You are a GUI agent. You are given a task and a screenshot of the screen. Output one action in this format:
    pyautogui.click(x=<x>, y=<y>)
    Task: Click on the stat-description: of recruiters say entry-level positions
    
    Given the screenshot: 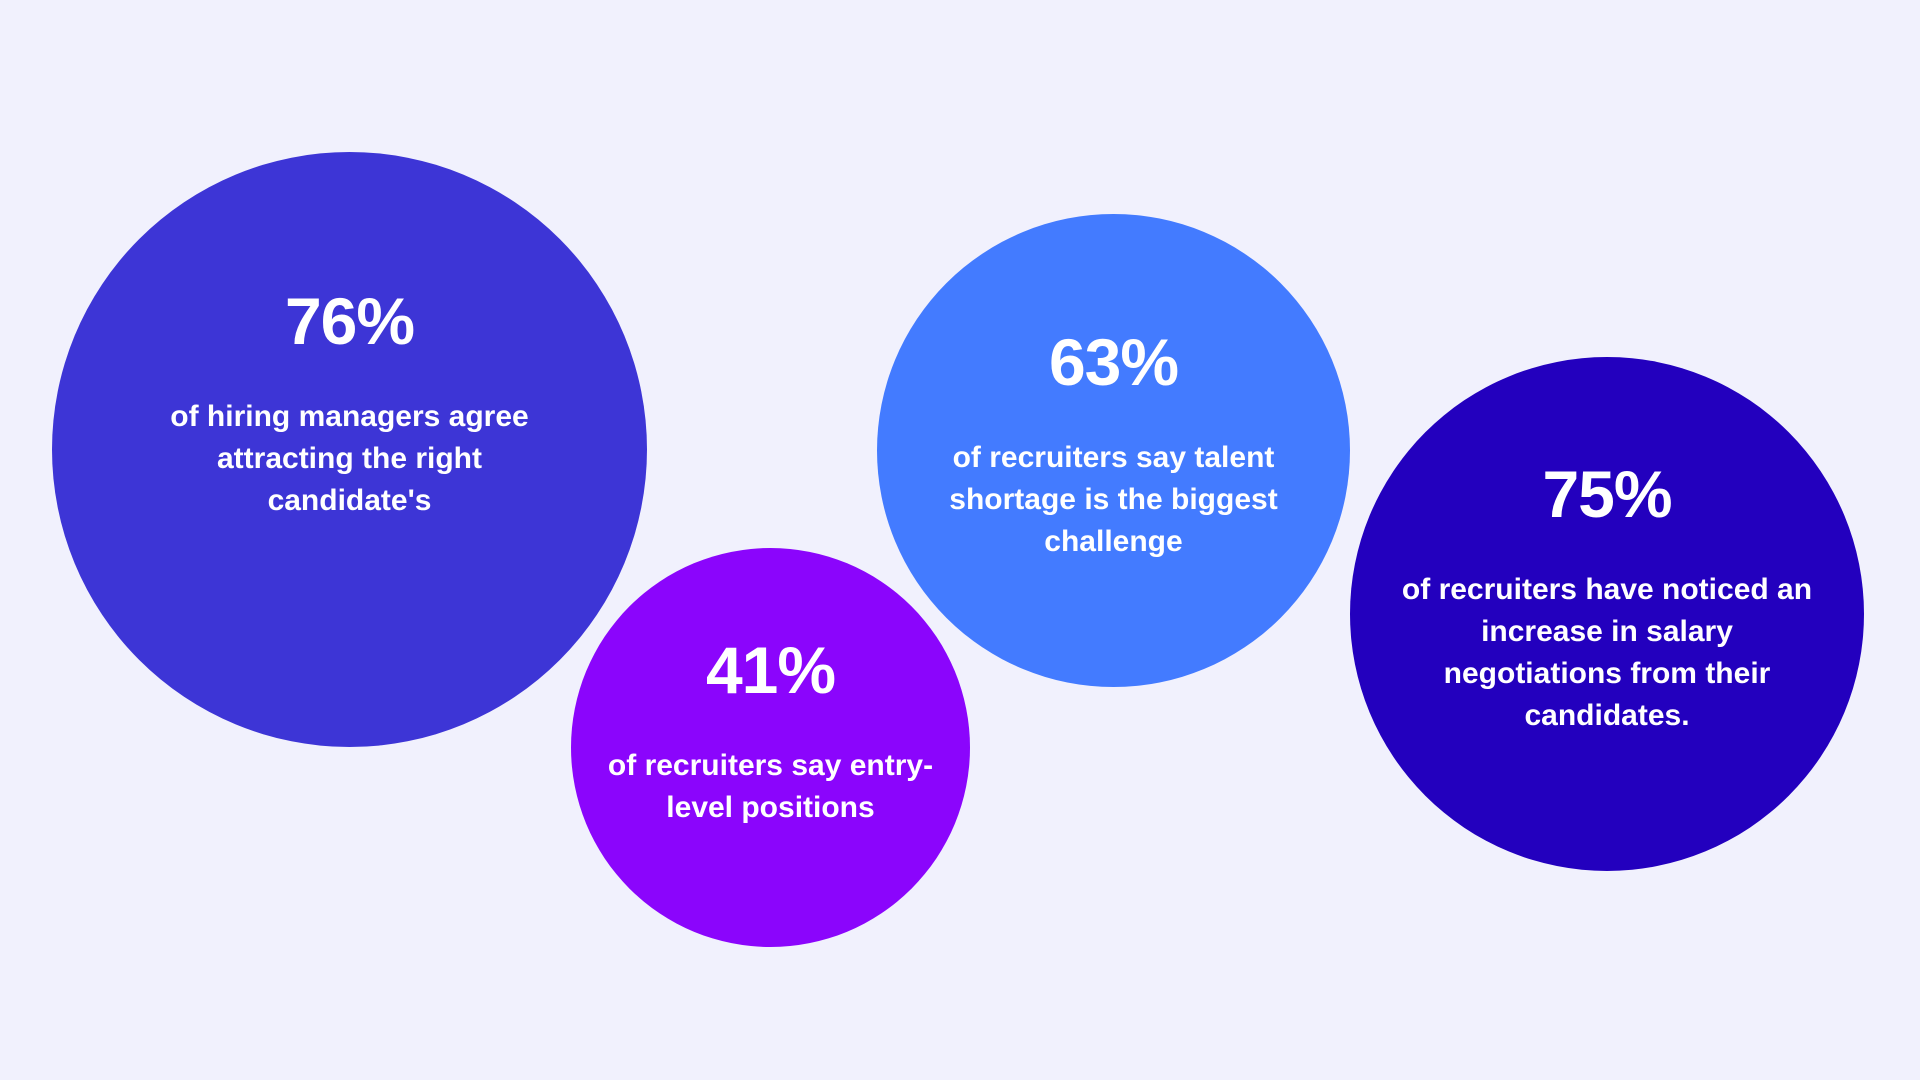 What is the action you would take?
    pyautogui.click(x=770, y=786)
    